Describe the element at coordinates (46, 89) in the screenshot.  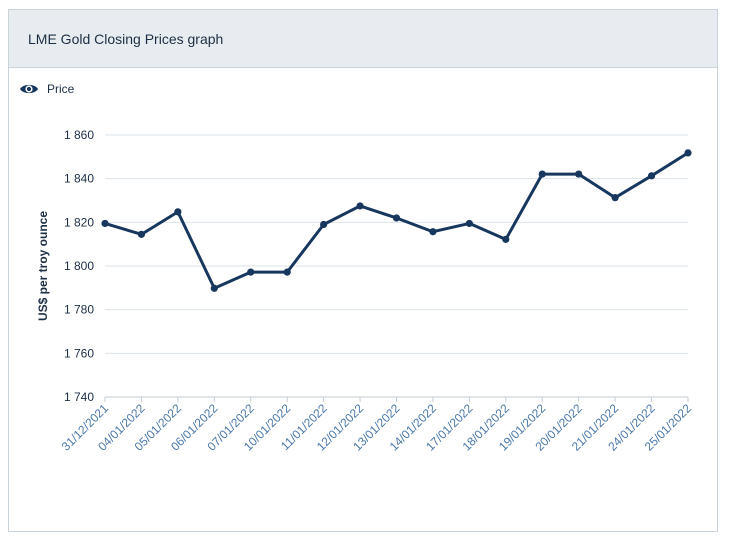
I see `legend-item-price: Price` at that location.